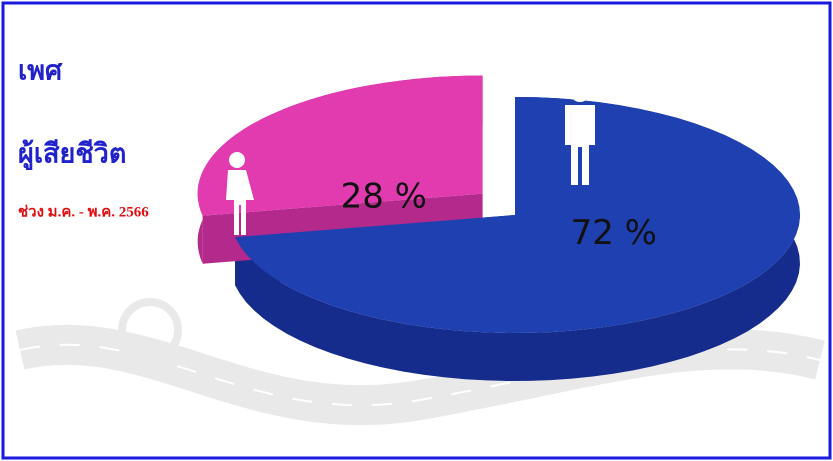 The height and width of the screenshot is (461, 833). What do you see at coordinates (40, 71) in the screenshot?
I see `chart-title: เพศ` at bounding box center [40, 71].